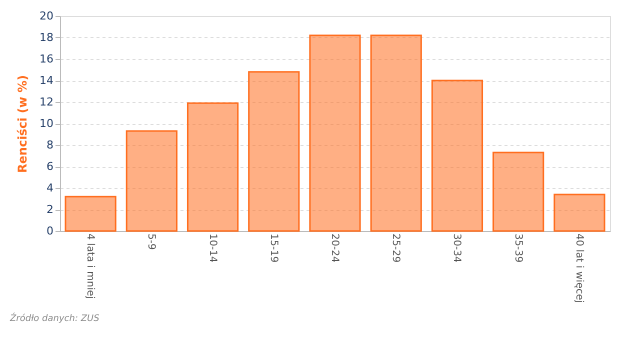 The height and width of the screenshot is (337, 620). Describe the element at coordinates (518, 248) in the screenshot. I see `x-tick-label: 35-39` at that location.